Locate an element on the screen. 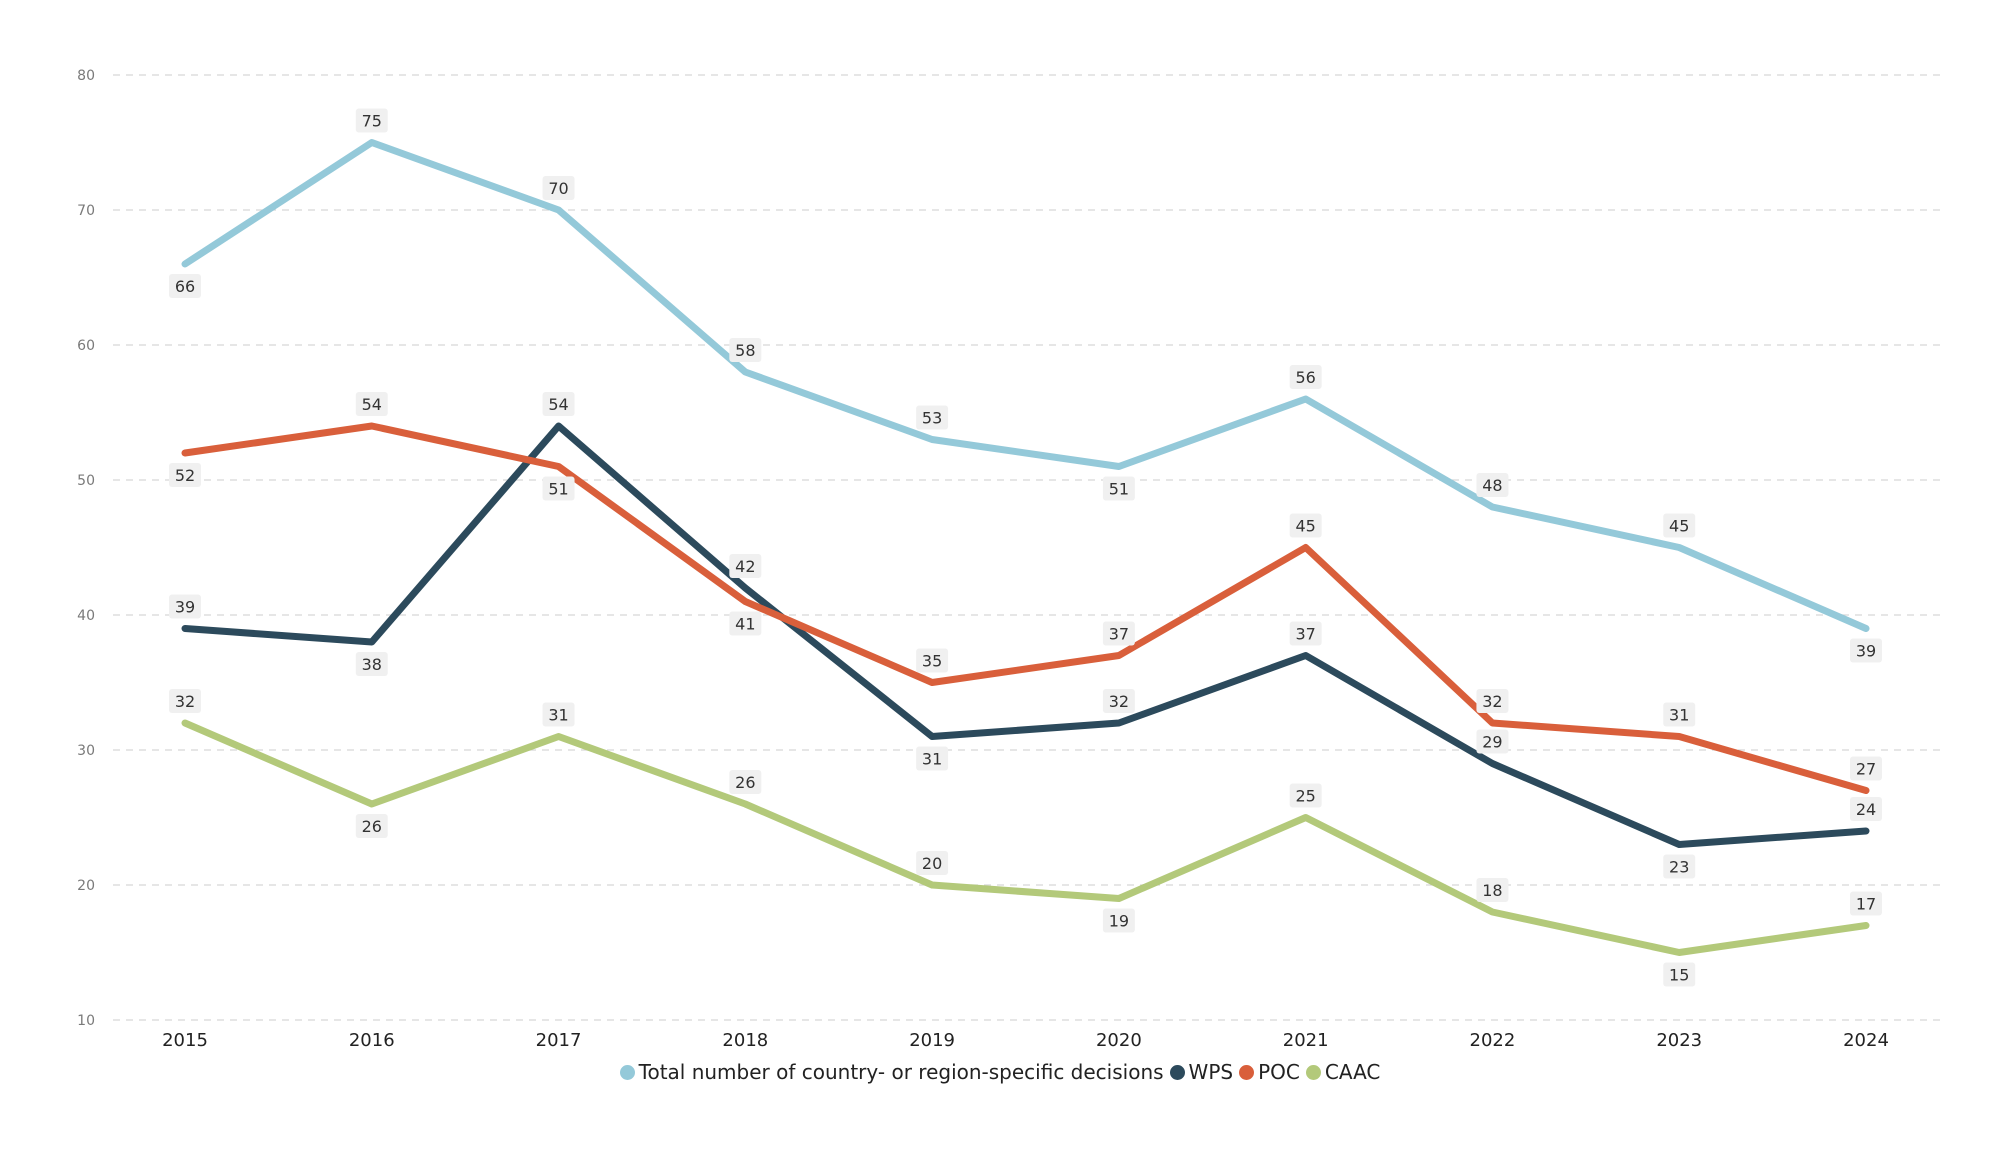 This screenshot has height=1158, width=2000. data-label: 20 is located at coordinates (932, 863).